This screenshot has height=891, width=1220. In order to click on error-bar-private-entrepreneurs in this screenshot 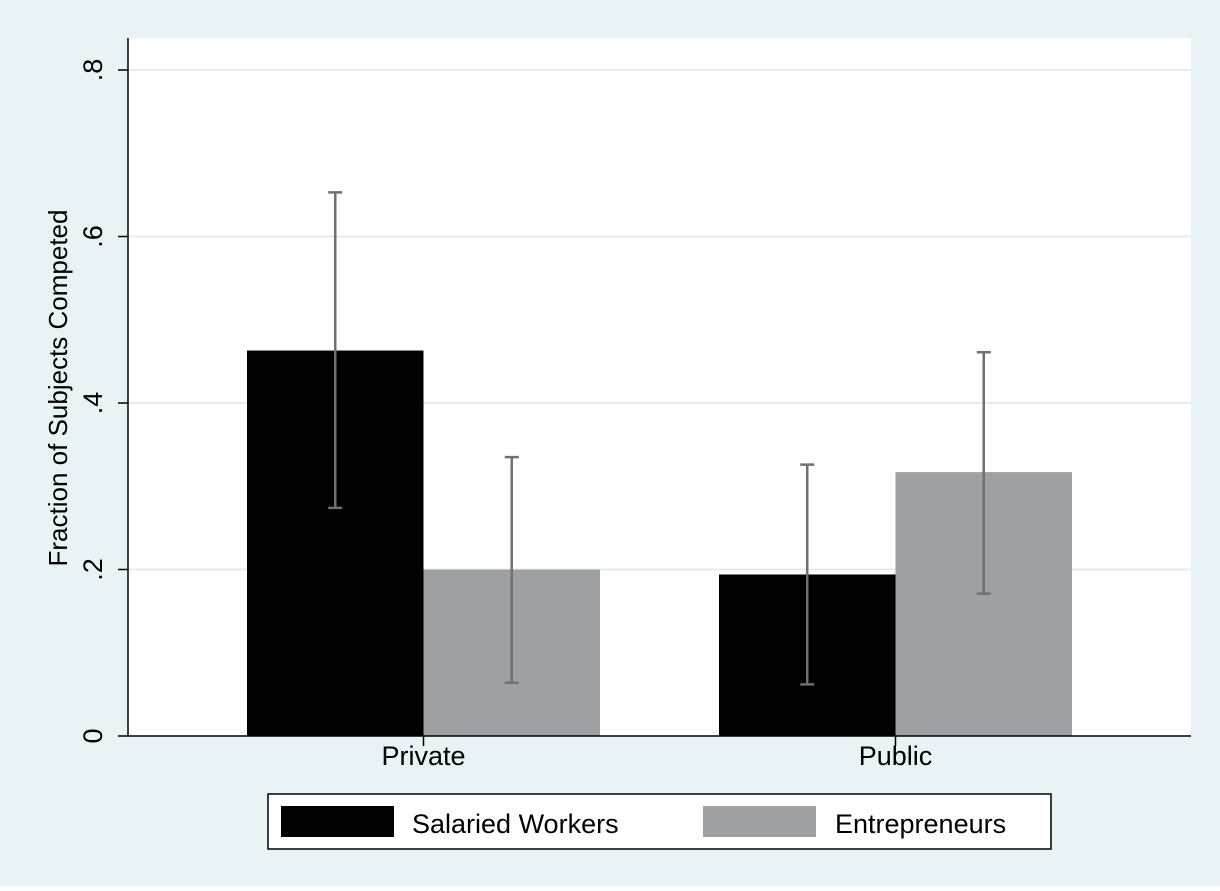, I will do `click(511, 569)`.